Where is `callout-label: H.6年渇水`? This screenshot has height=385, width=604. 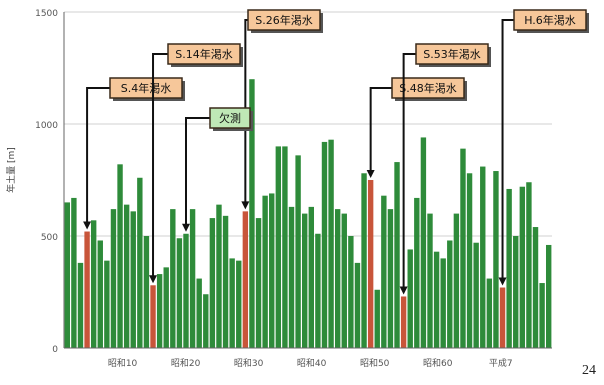 callout-label: H.6年渇水 is located at coordinates (550, 20).